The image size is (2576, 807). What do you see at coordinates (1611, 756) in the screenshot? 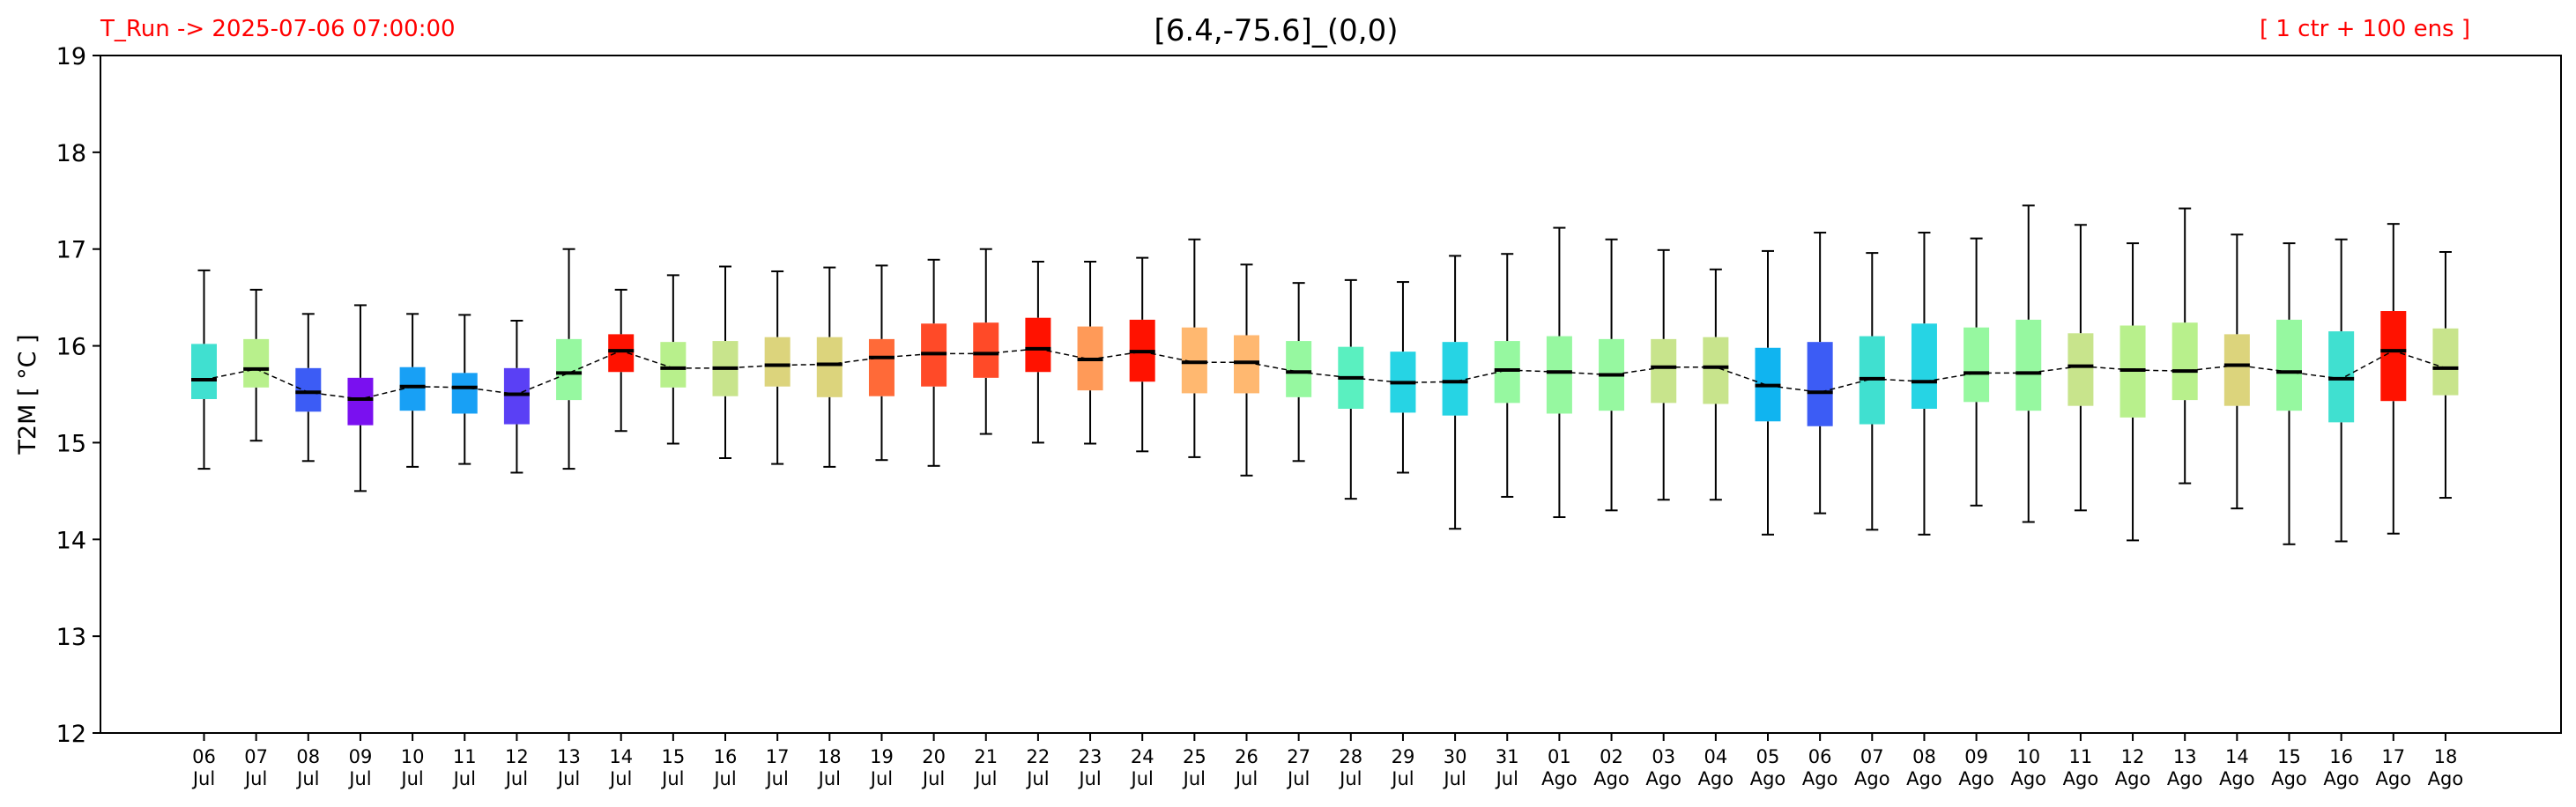
I see `x-tick-day: 02` at bounding box center [1611, 756].